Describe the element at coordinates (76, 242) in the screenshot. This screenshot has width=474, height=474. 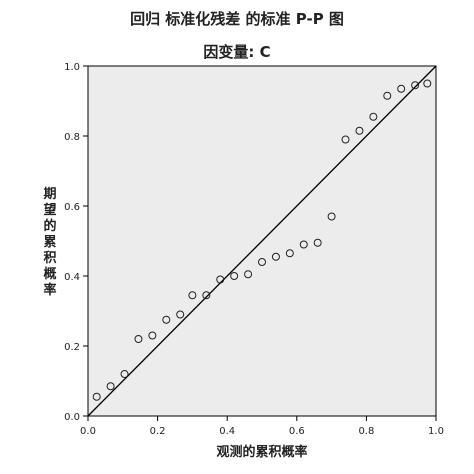
I see `y-axis-ticks: 0.0 0.2 0.4 0.6 0.8 1.0` at that location.